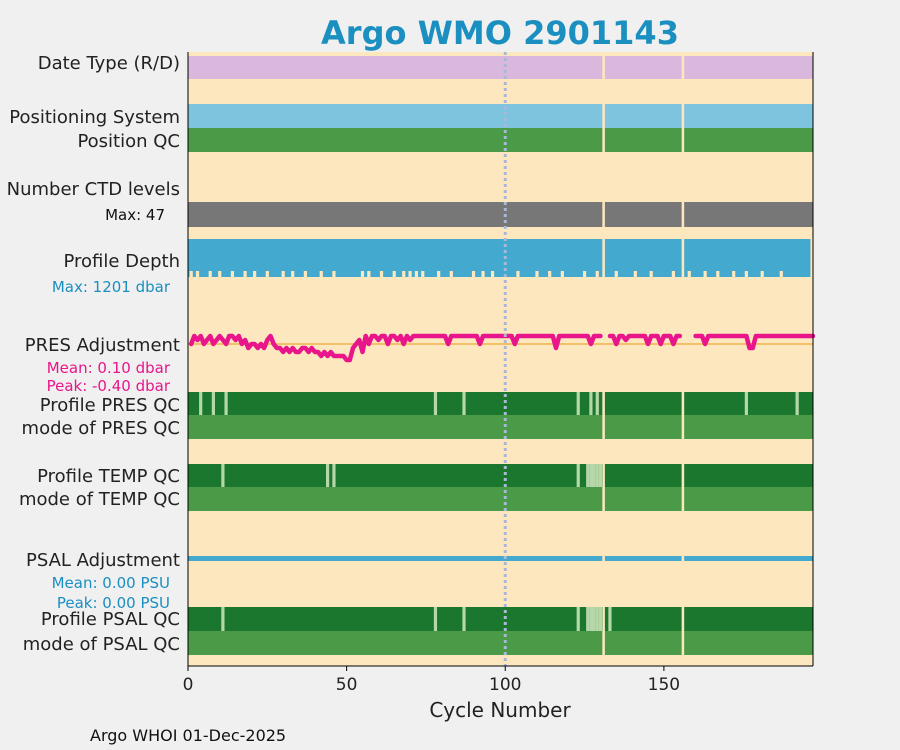 The width and height of the screenshot is (900, 750). What do you see at coordinates (128, 141) in the screenshot?
I see `label-position-qc: Position QC` at bounding box center [128, 141].